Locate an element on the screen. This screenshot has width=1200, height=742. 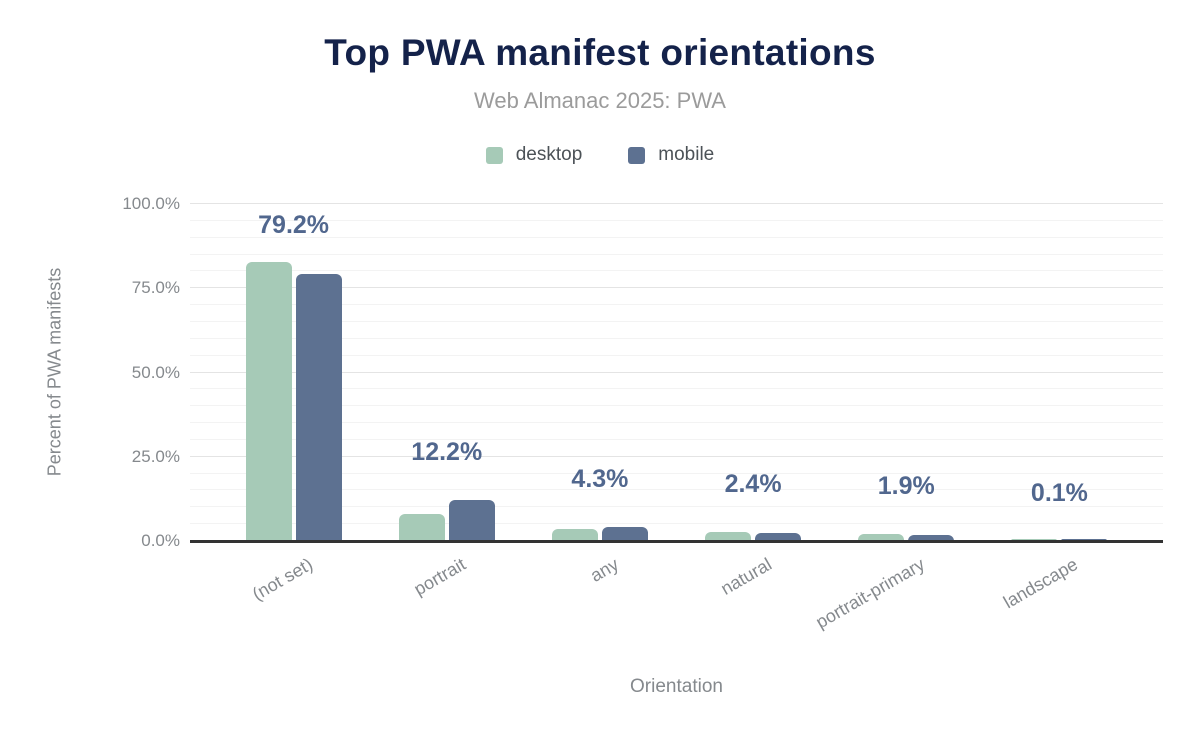
bar-group-portrait is located at coordinates (446, 372).